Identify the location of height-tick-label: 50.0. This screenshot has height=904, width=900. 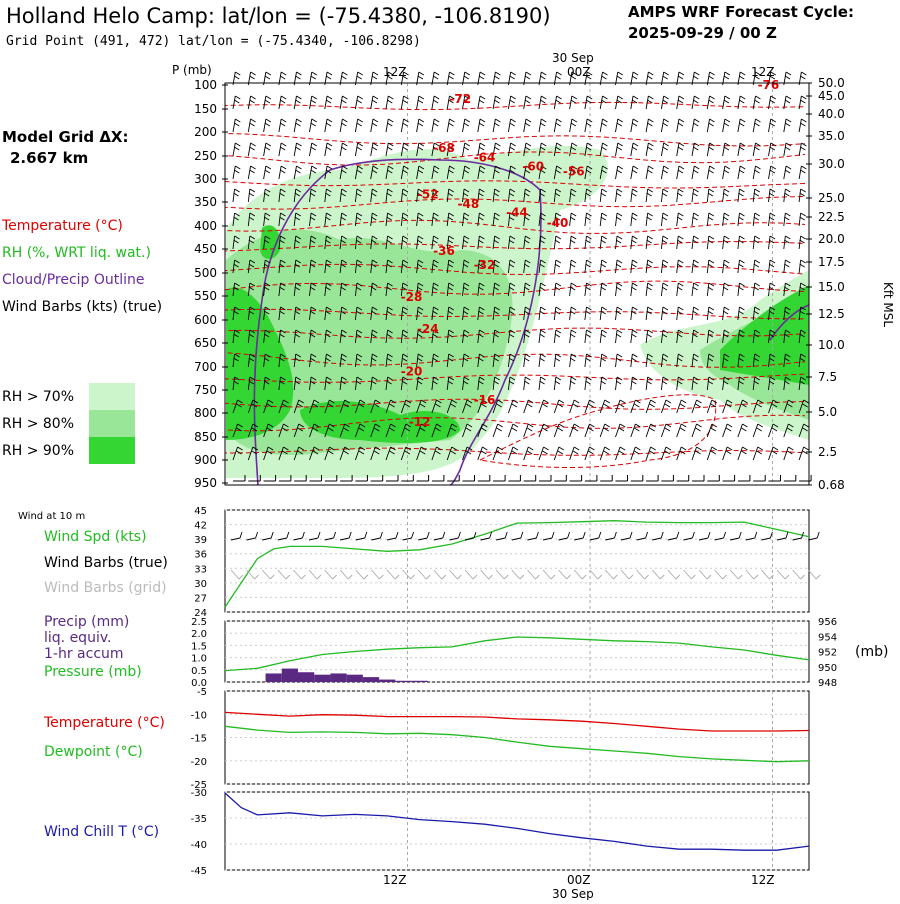
(831, 83).